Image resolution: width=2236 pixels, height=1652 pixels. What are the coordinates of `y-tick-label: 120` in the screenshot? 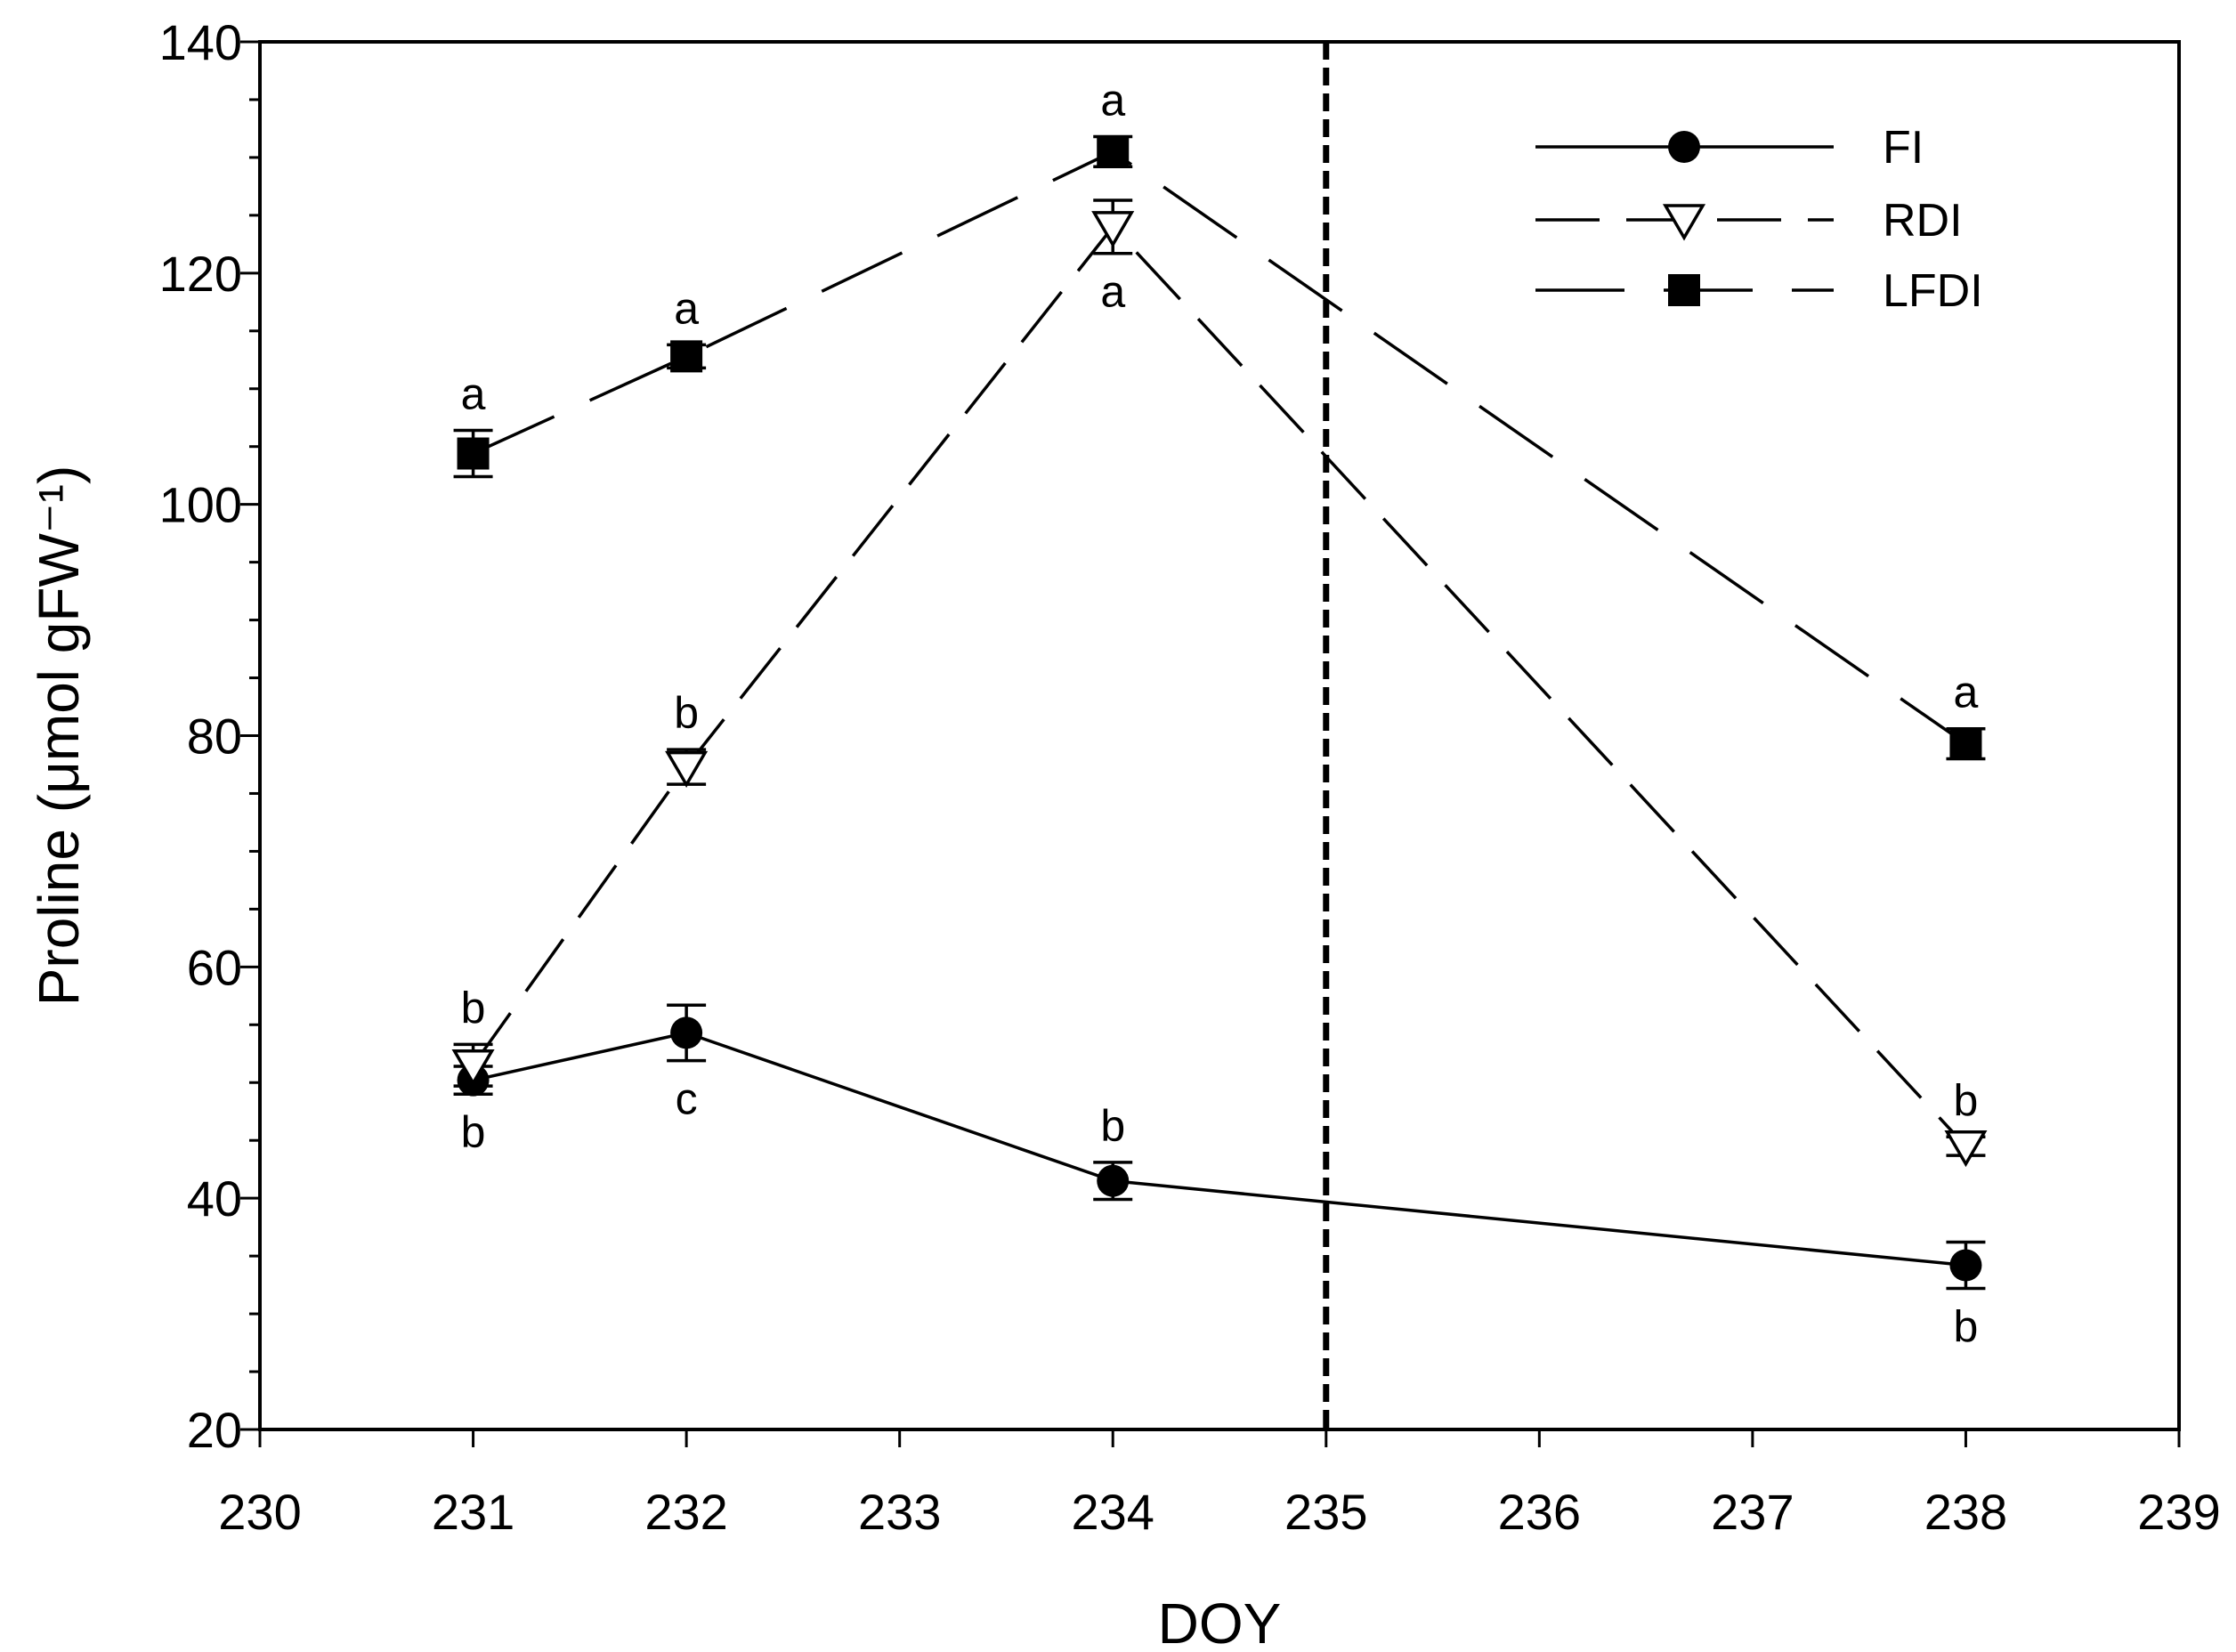 It's located at (200, 274).